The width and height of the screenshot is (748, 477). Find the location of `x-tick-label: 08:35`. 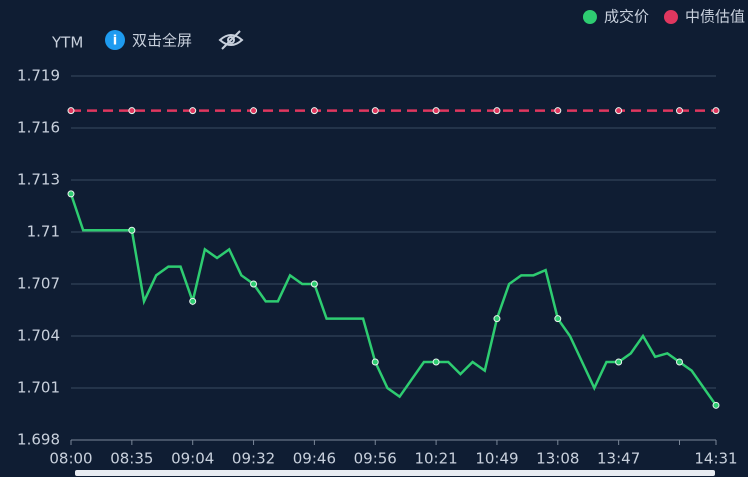

x-tick-label: 08:35 is located at coordinates (131, 459).